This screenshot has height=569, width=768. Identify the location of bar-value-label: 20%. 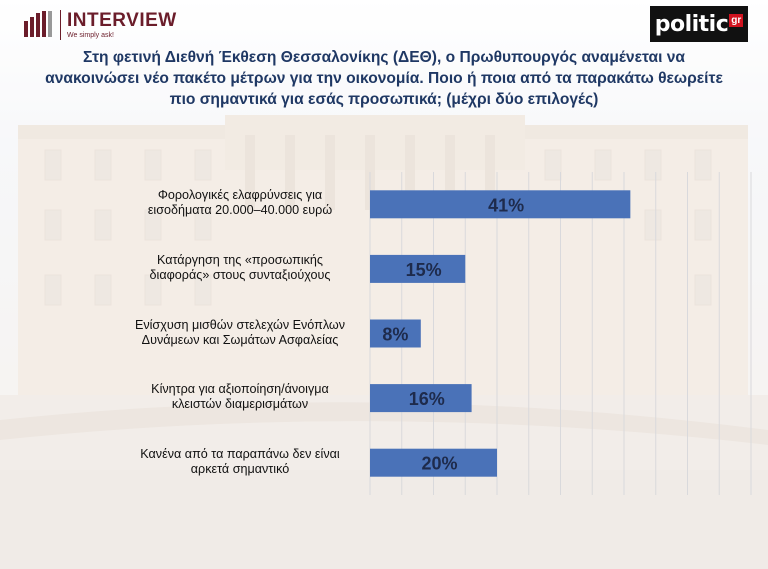
(439, 464).